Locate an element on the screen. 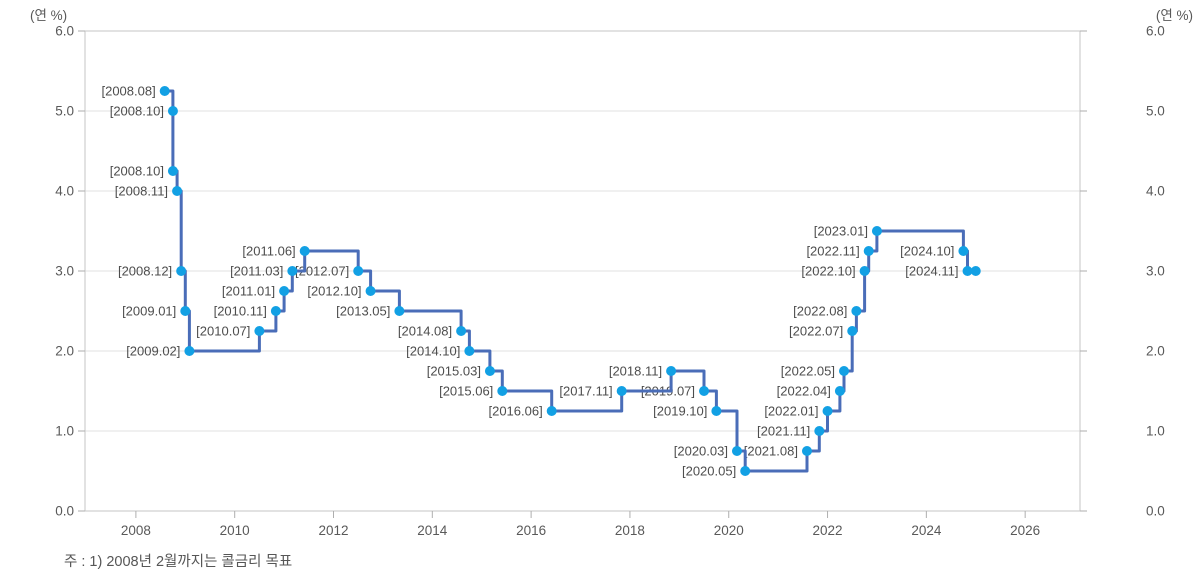 This screenshot has height=580, width=1200. data-point-label: [2008.08] is located at coordinates (128, 91).